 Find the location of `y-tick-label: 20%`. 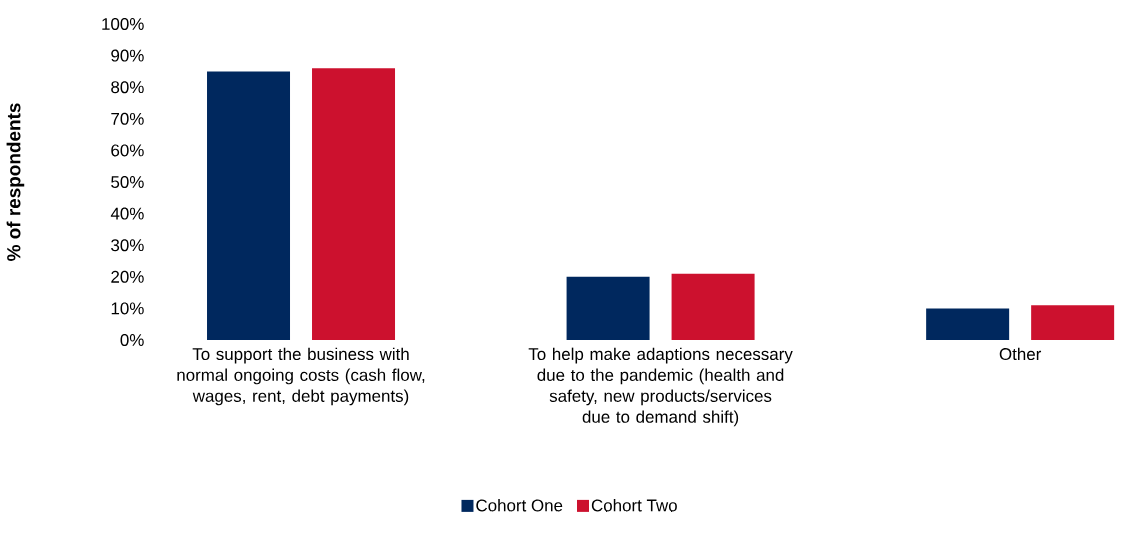

y-tick-label: 20% is located at coordinates (127, 276).